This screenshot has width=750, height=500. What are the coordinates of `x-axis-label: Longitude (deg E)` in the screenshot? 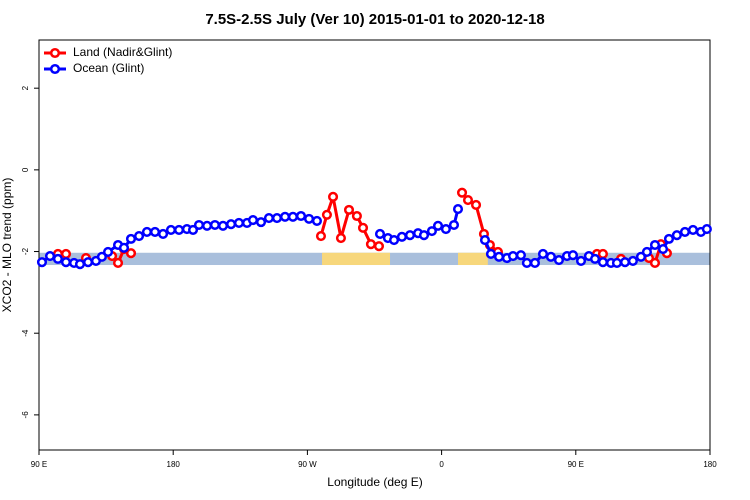 It's located at (374, 482).